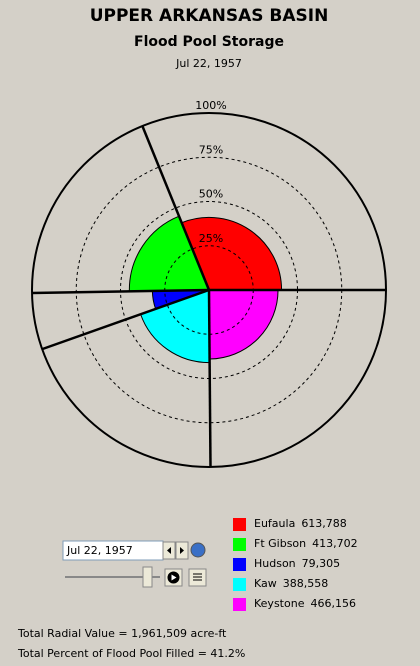 The width and height of the screenshot is (420, 666). Describe the element at coordinates (211, 149) in the screenshot. I see `ring-label: 75%` at that location.